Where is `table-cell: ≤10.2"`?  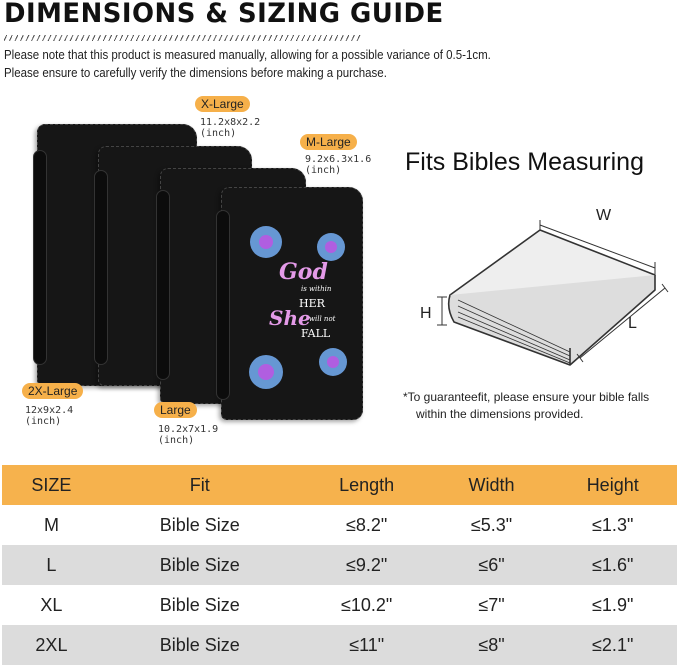
table-cell: ≤10.2" is located at coordinates (367, 604).